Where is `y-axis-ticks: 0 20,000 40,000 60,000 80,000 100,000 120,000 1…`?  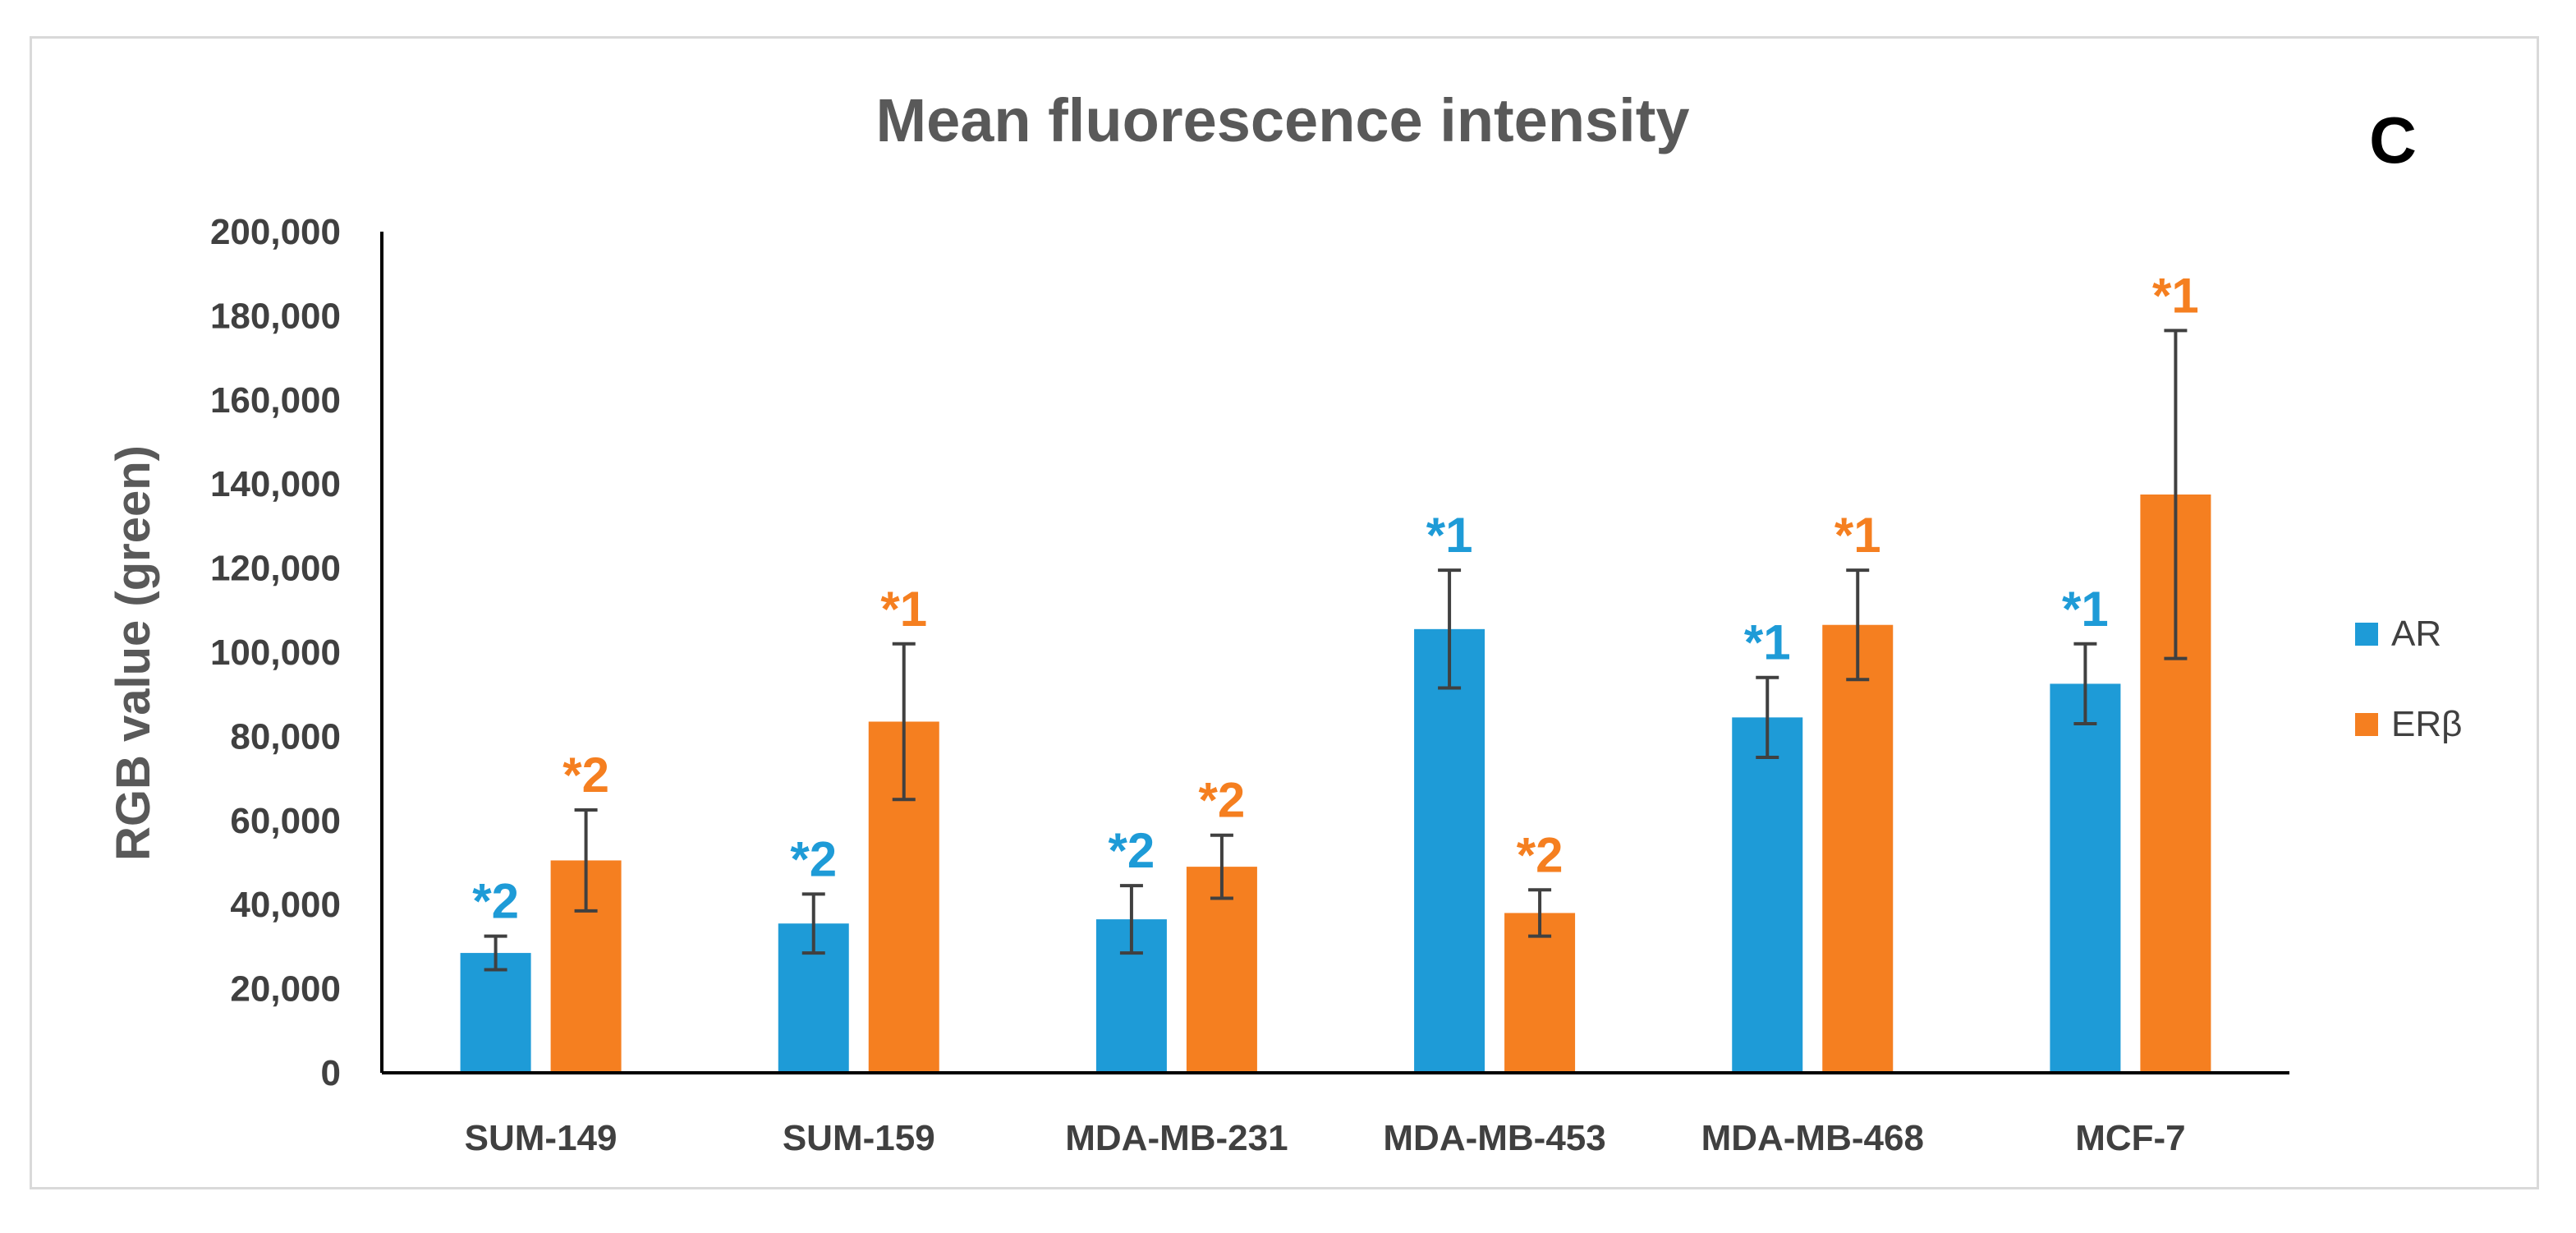 y-axis-ticks: 0 20,000 40,000 60,000 80,000 100,000 120,000 1… is located at coordinates (275, 652).